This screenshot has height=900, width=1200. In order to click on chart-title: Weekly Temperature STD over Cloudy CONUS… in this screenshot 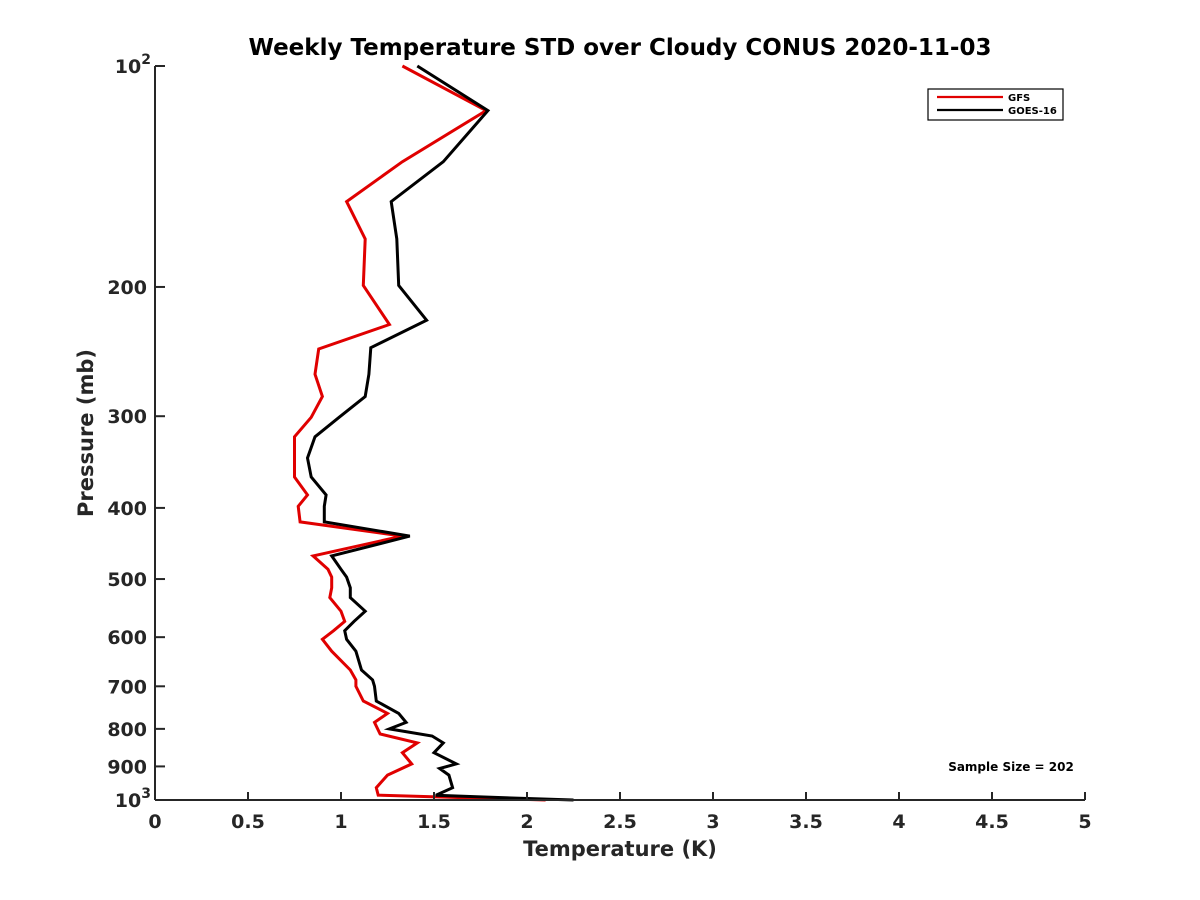, I will do `click(620, 48)`.